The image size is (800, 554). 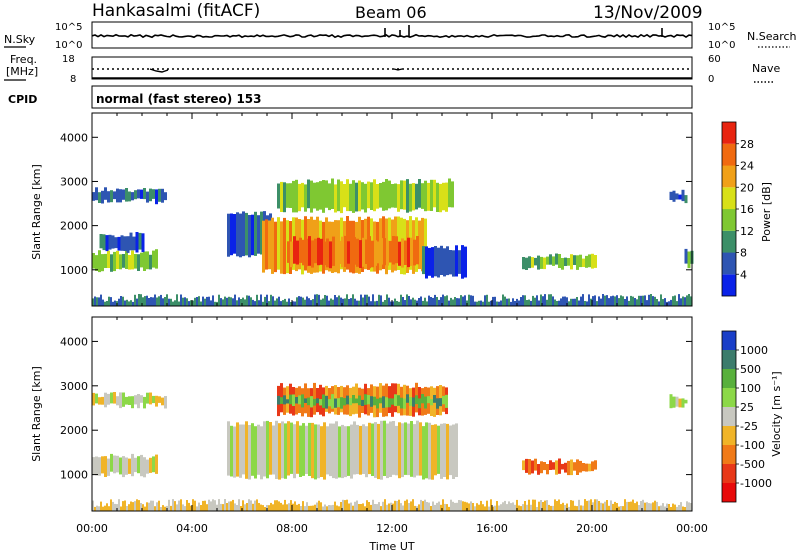 I want to click on y-tick-label: 2000, so click(x=74, y=226).